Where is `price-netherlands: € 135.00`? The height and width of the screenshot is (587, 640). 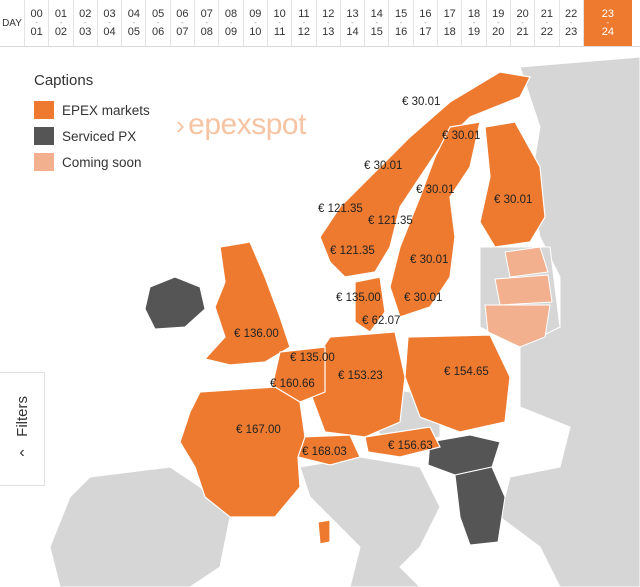
price-netherlands: € 135.00 is located at coordinates (312, 358).